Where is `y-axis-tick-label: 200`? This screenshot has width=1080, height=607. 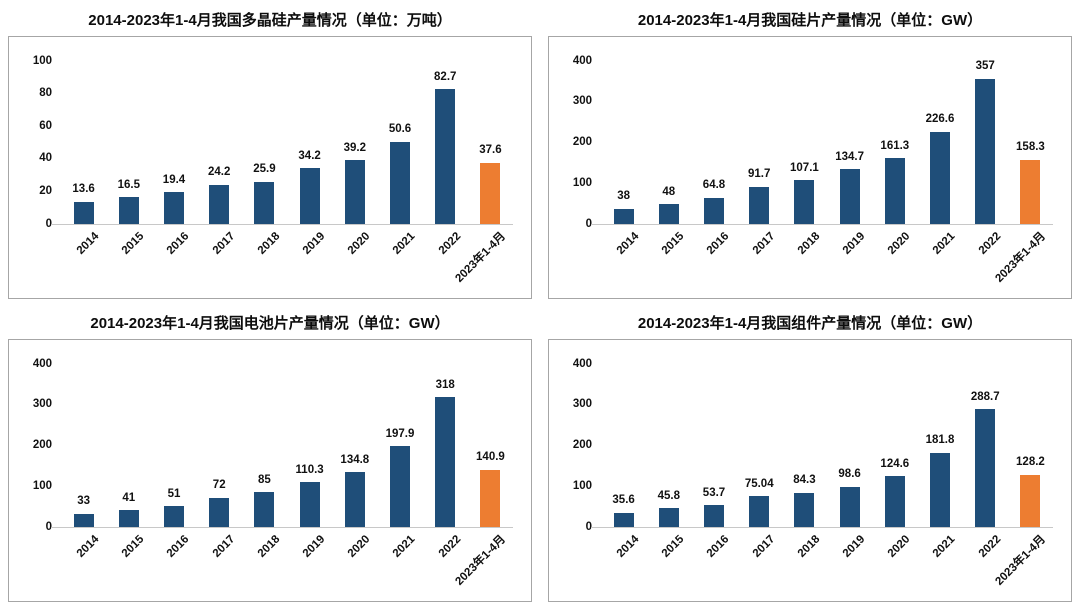 y-axis-tick-label: 200 is located at coordinates (582, 141).